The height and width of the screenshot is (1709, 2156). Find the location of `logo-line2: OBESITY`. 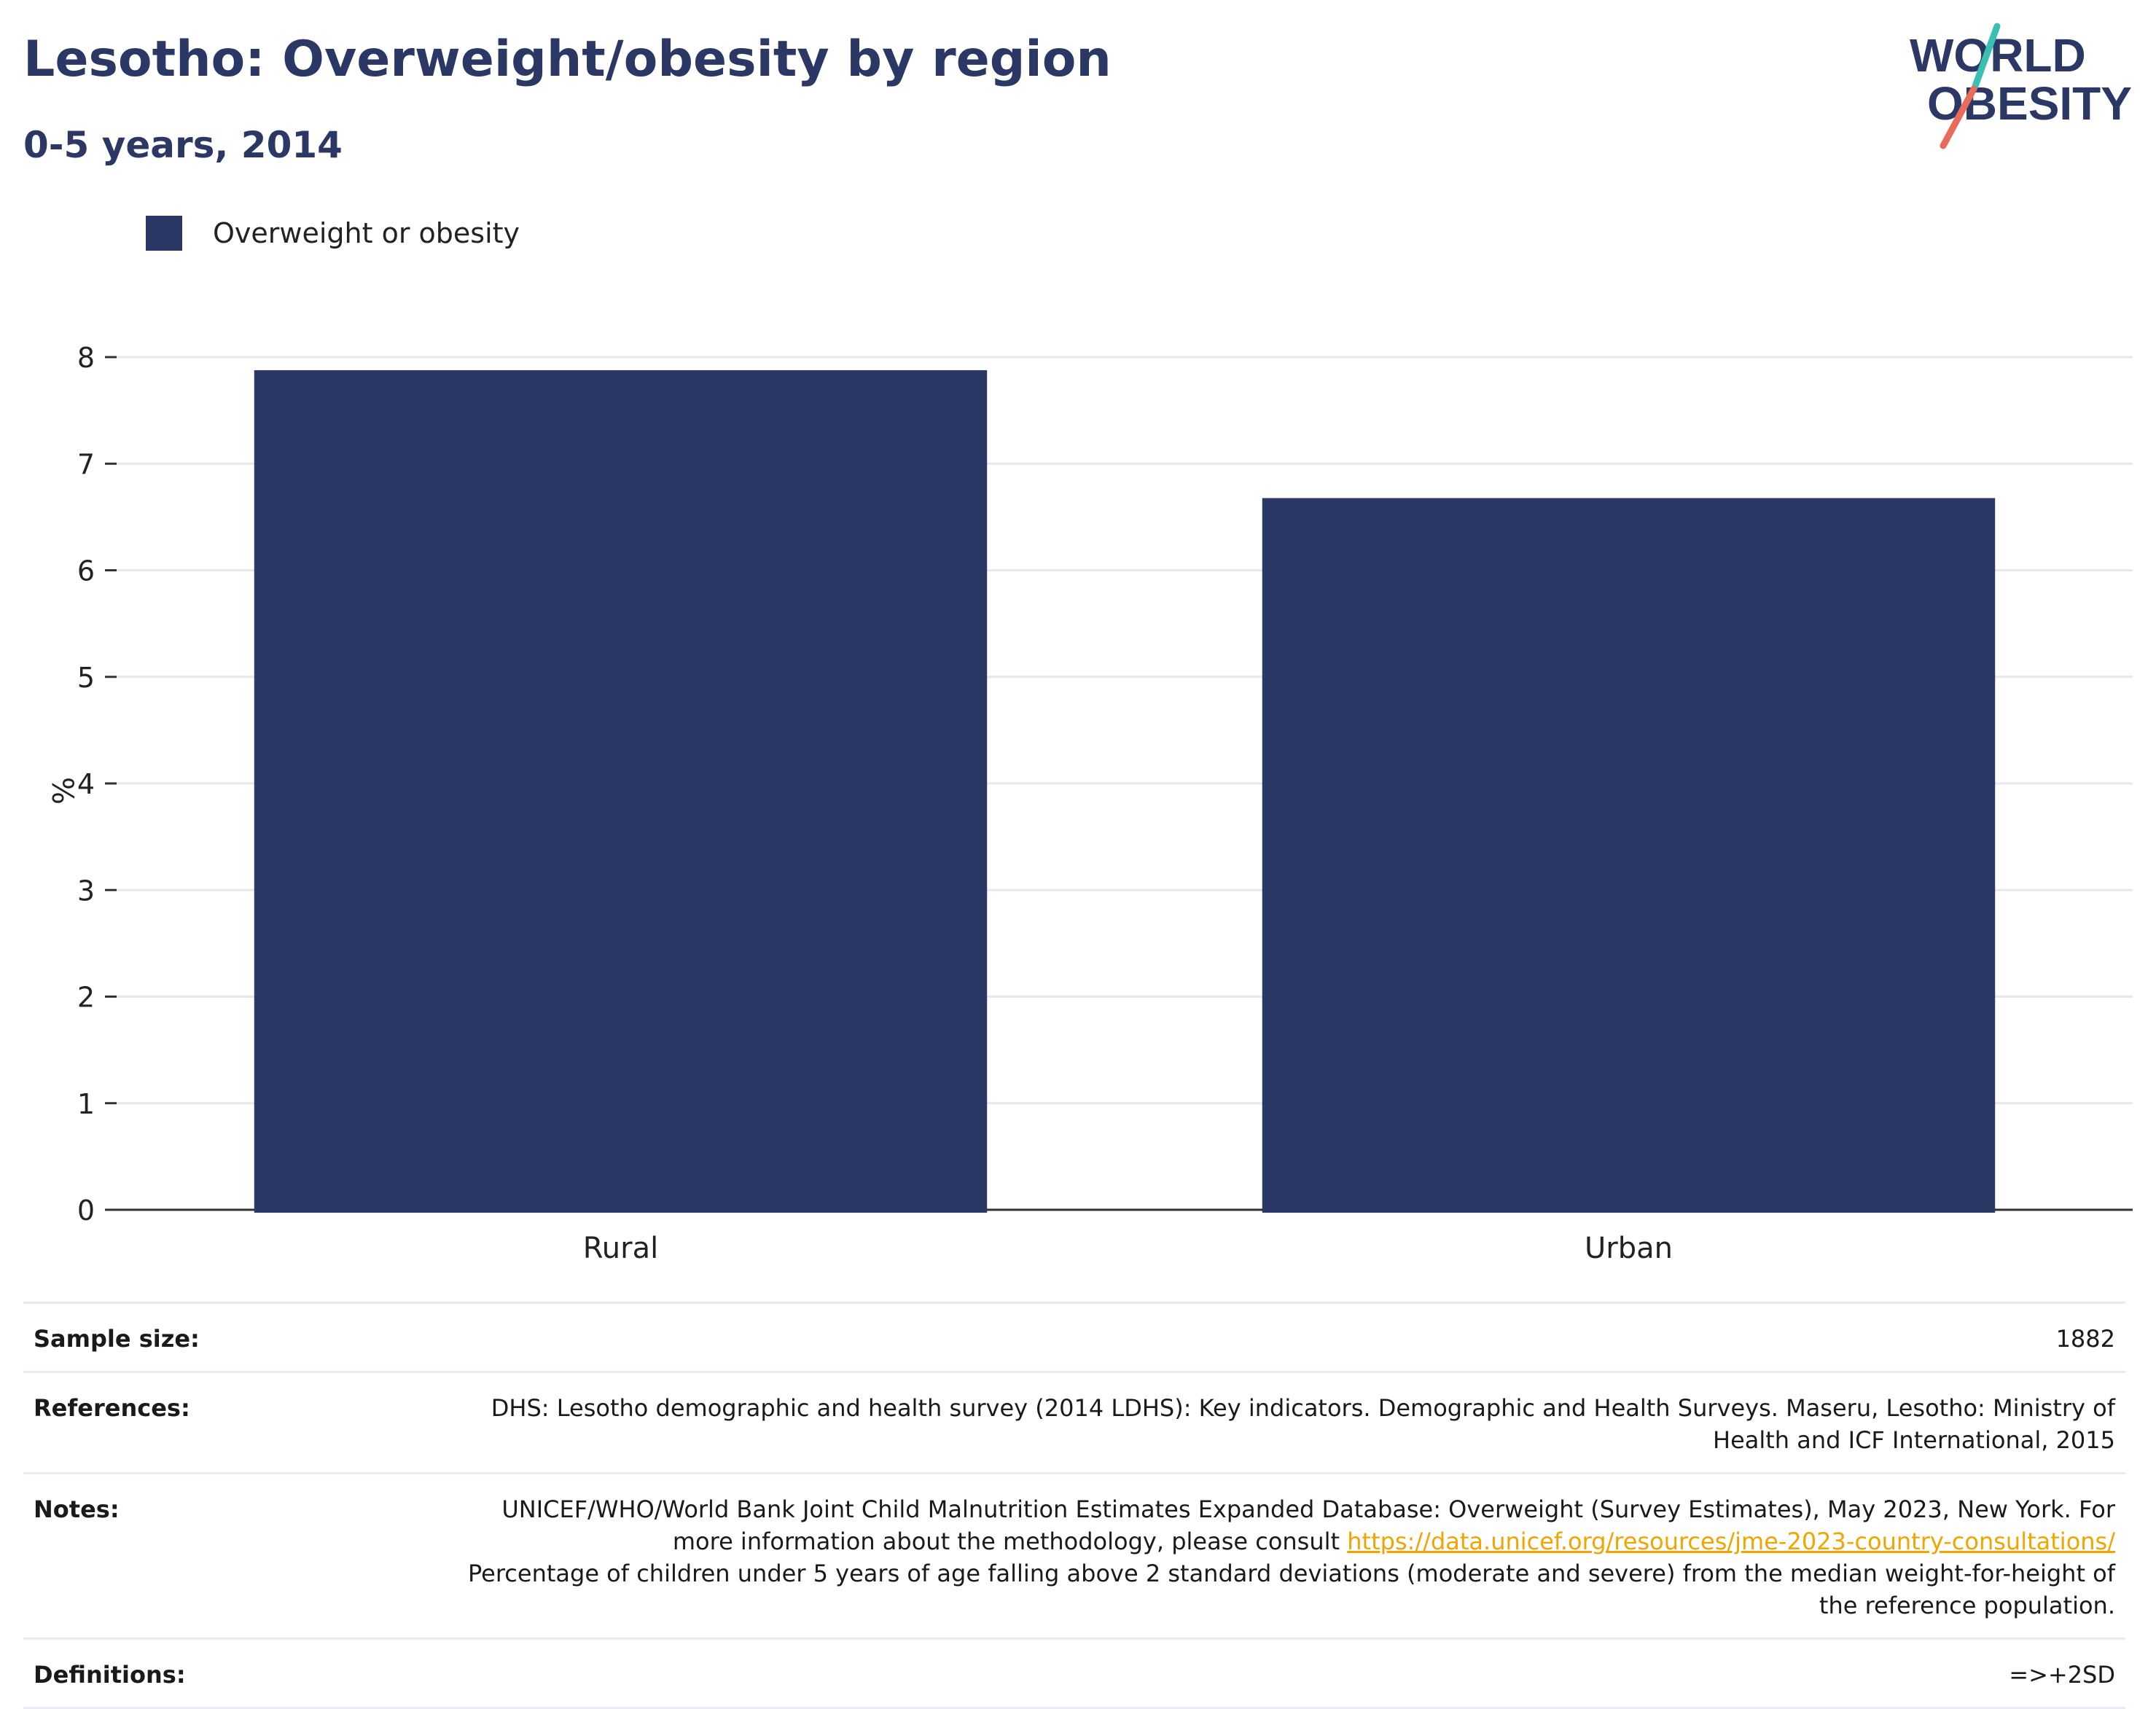

logo-line2: OBESITY is located at coordinates (2030, 103).